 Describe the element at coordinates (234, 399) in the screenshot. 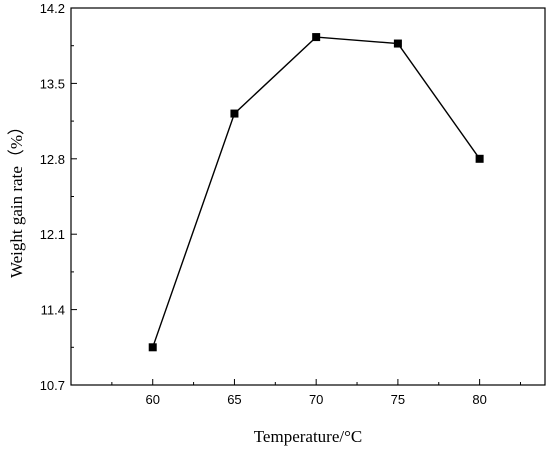

I see `x-tick-label: 65` at that location.